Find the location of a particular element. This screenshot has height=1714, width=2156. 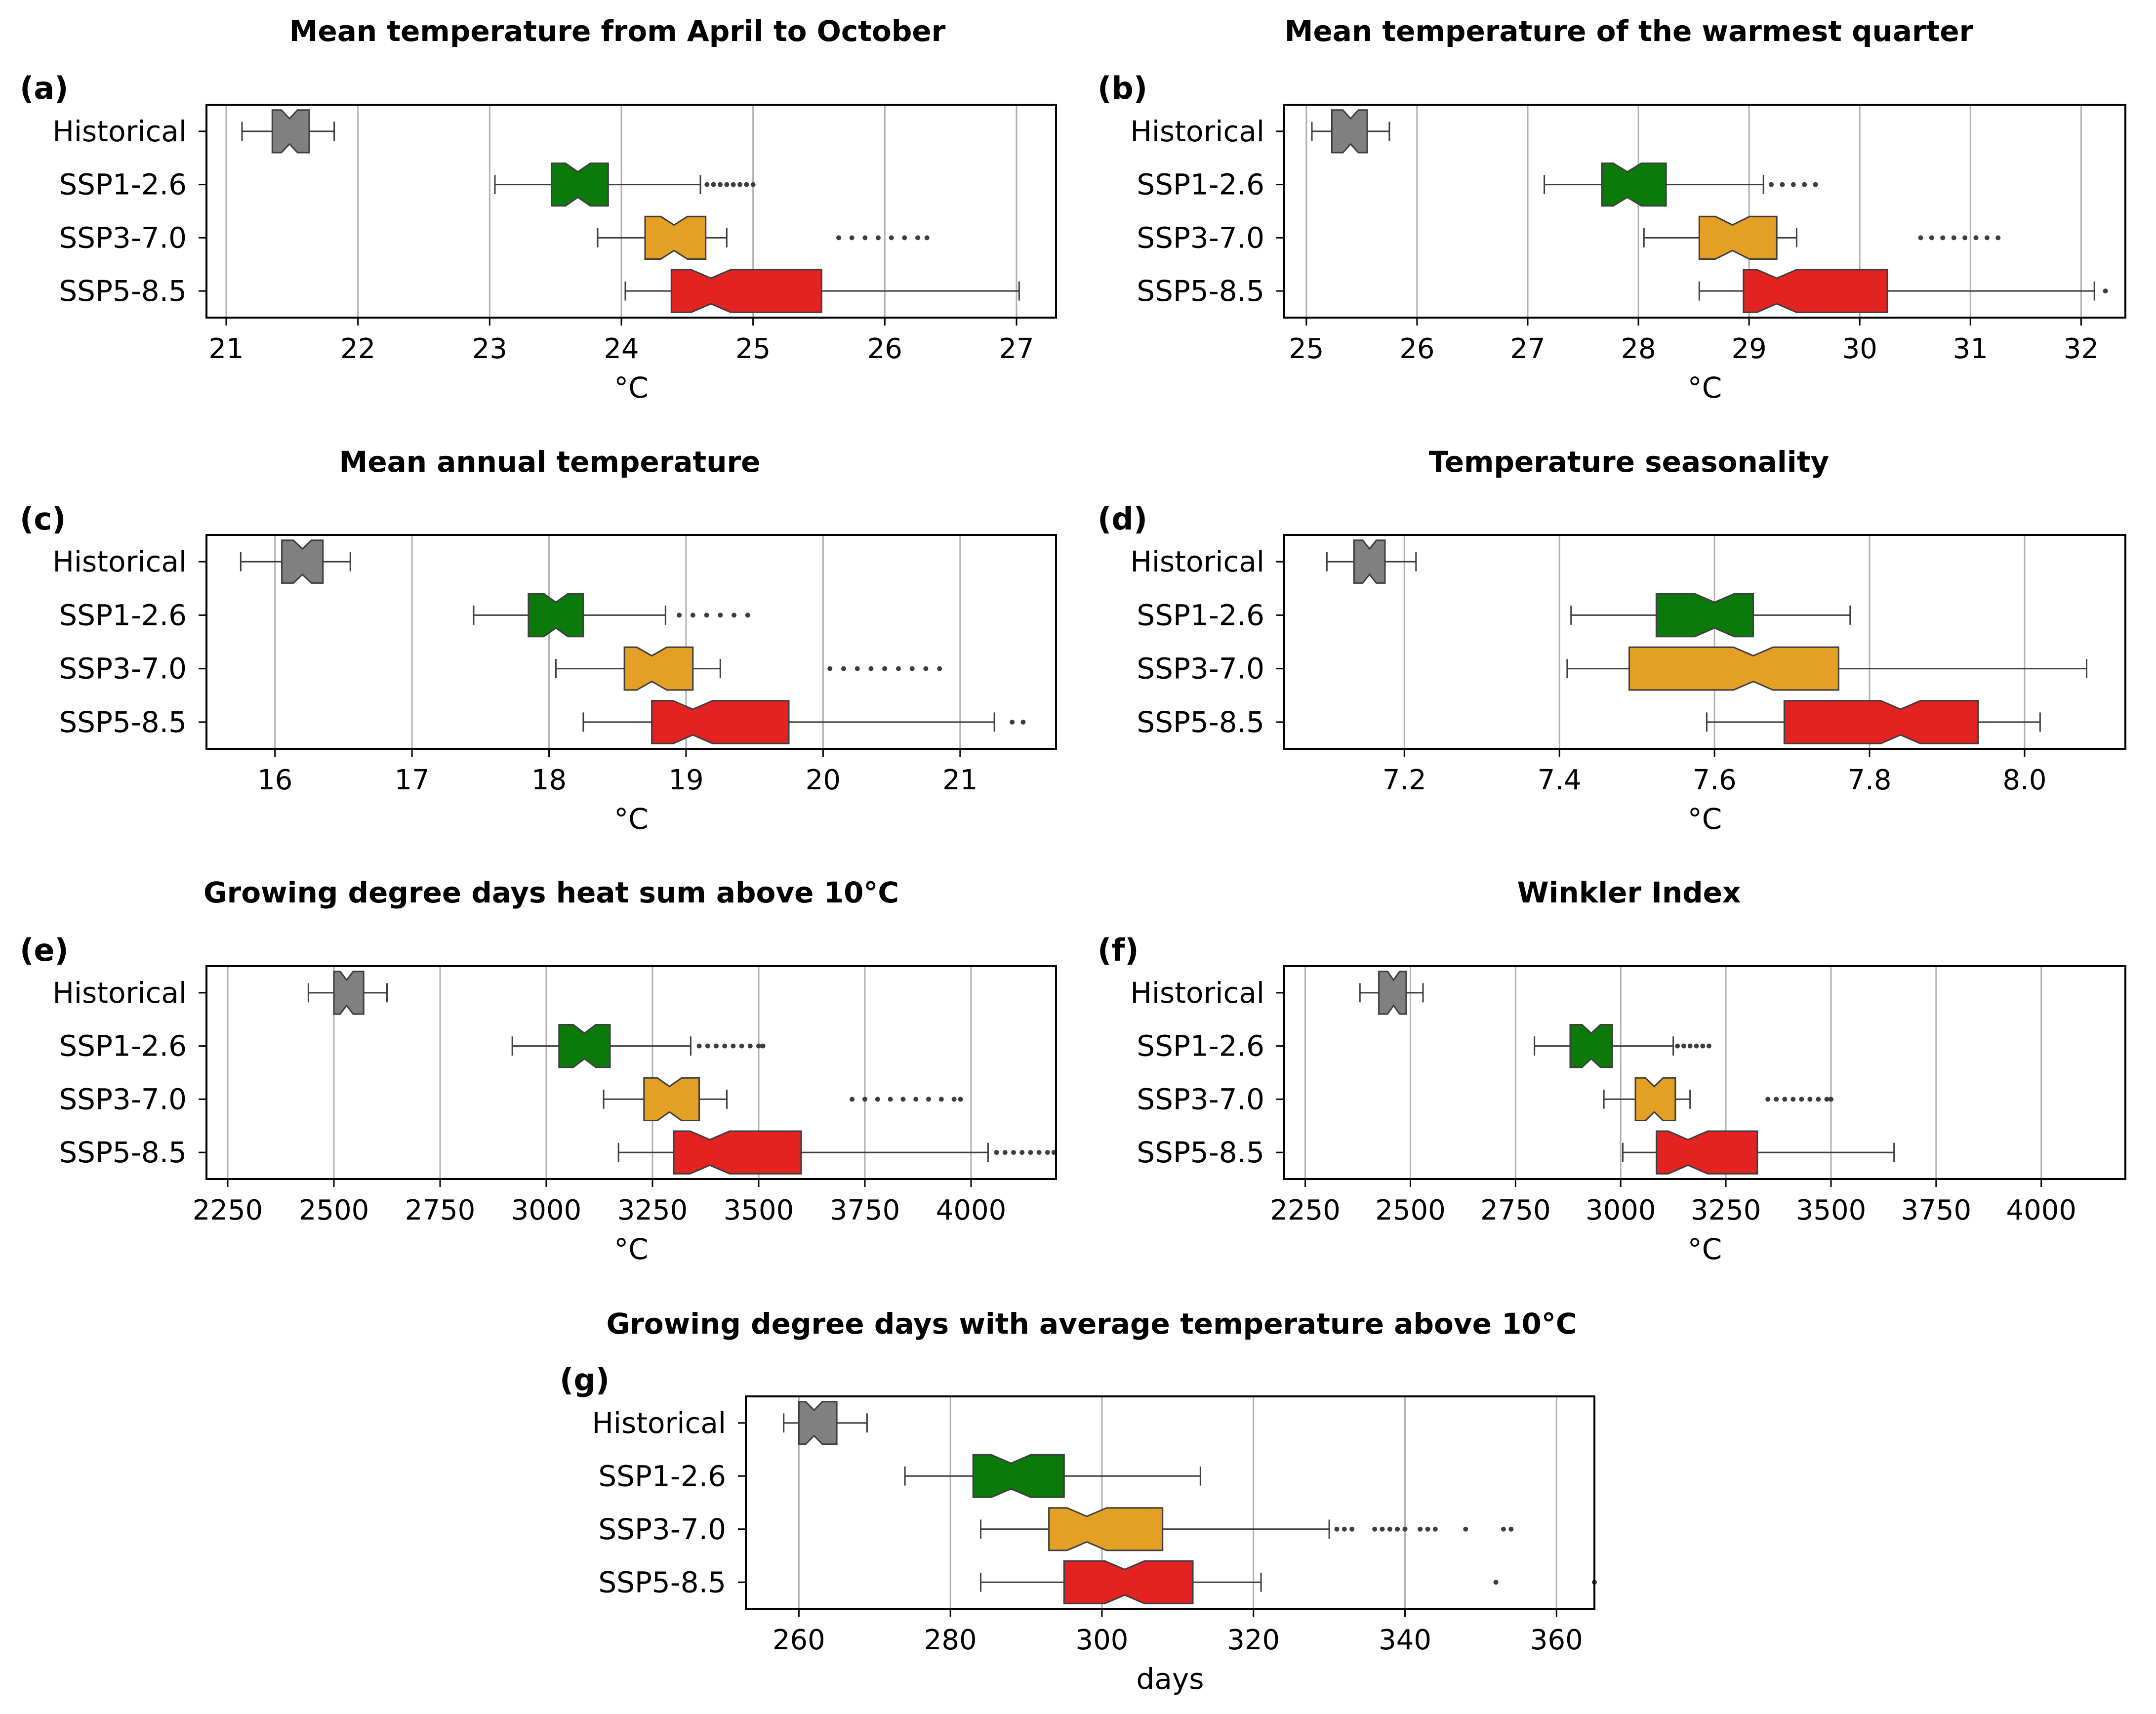

panel-label: (f) is located at coordinates (1118, 950).